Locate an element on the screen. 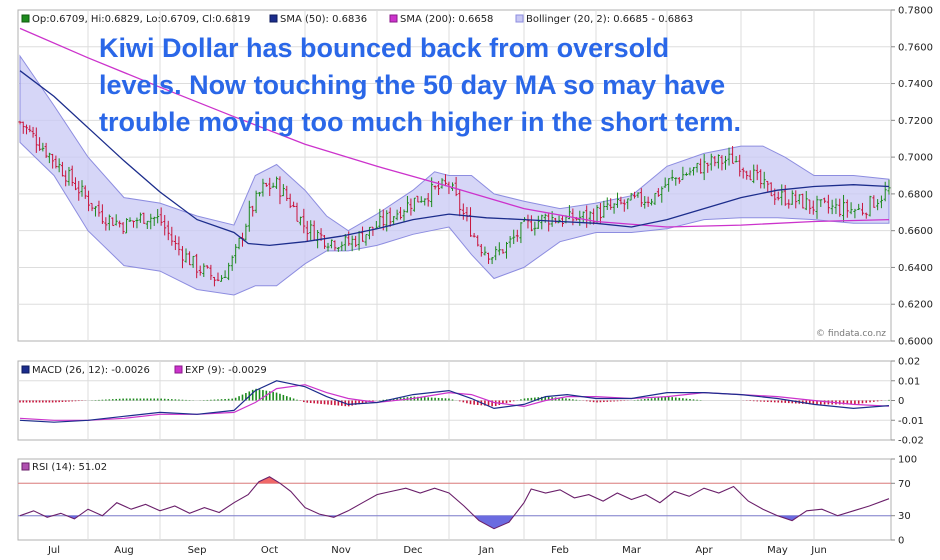 The height and width of the screenshot is (560, 940). legend-label: SMA (50): 0.6836 is located at coordinates (323, 19).